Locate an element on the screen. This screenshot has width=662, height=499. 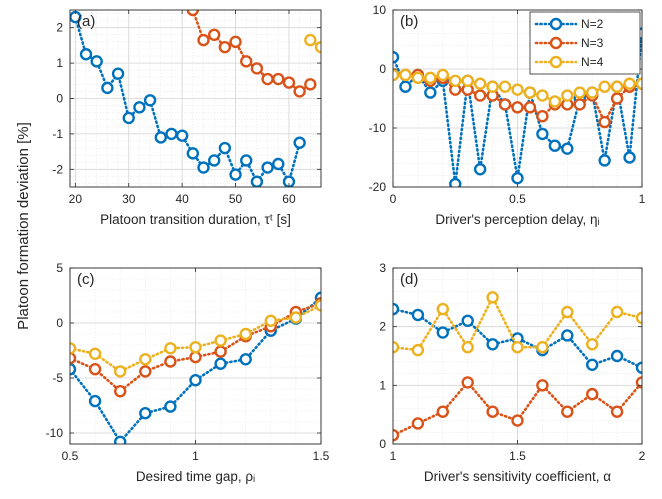
legend-label: N=3 is located at coordinates (592, 43).